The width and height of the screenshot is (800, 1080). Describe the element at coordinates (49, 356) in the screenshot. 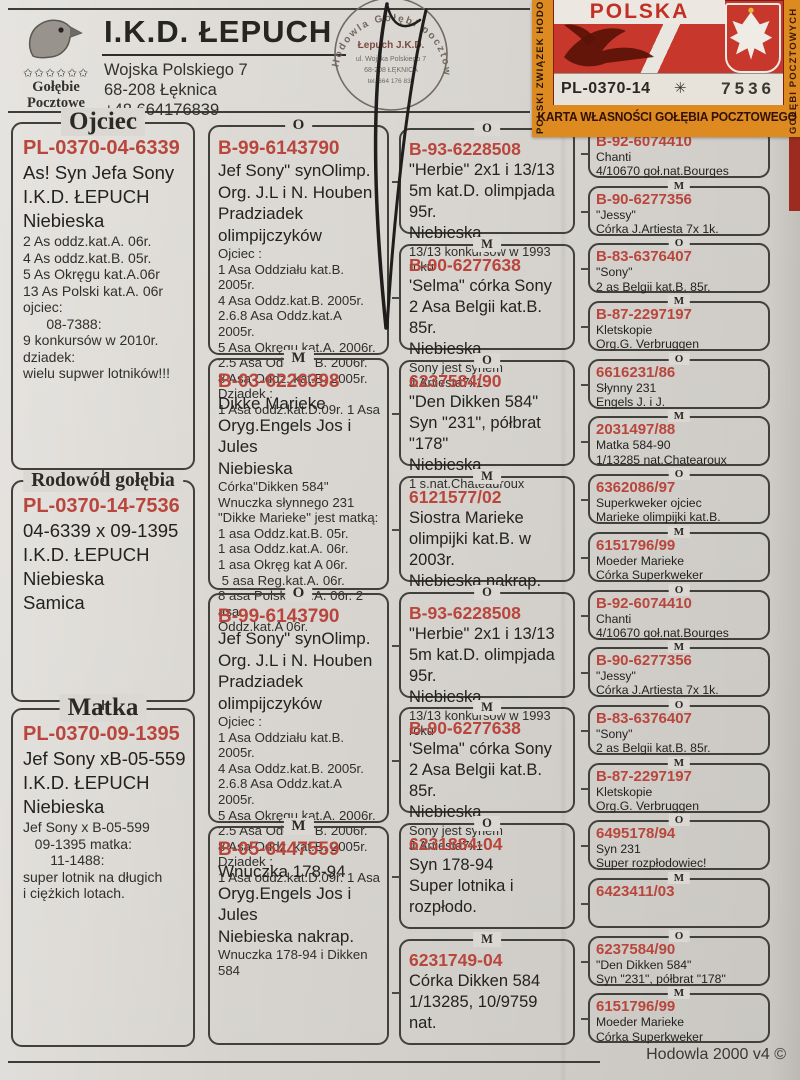

I see `pigeon-note-line: dziadek:` at that location.